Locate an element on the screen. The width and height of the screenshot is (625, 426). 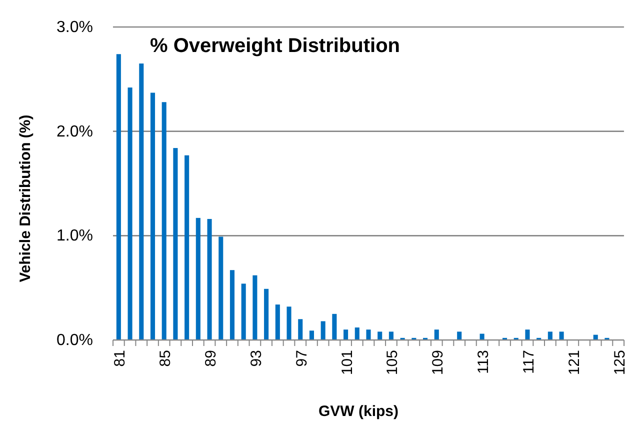
x-tick-label: 93 is located at coordinates (256, 358).